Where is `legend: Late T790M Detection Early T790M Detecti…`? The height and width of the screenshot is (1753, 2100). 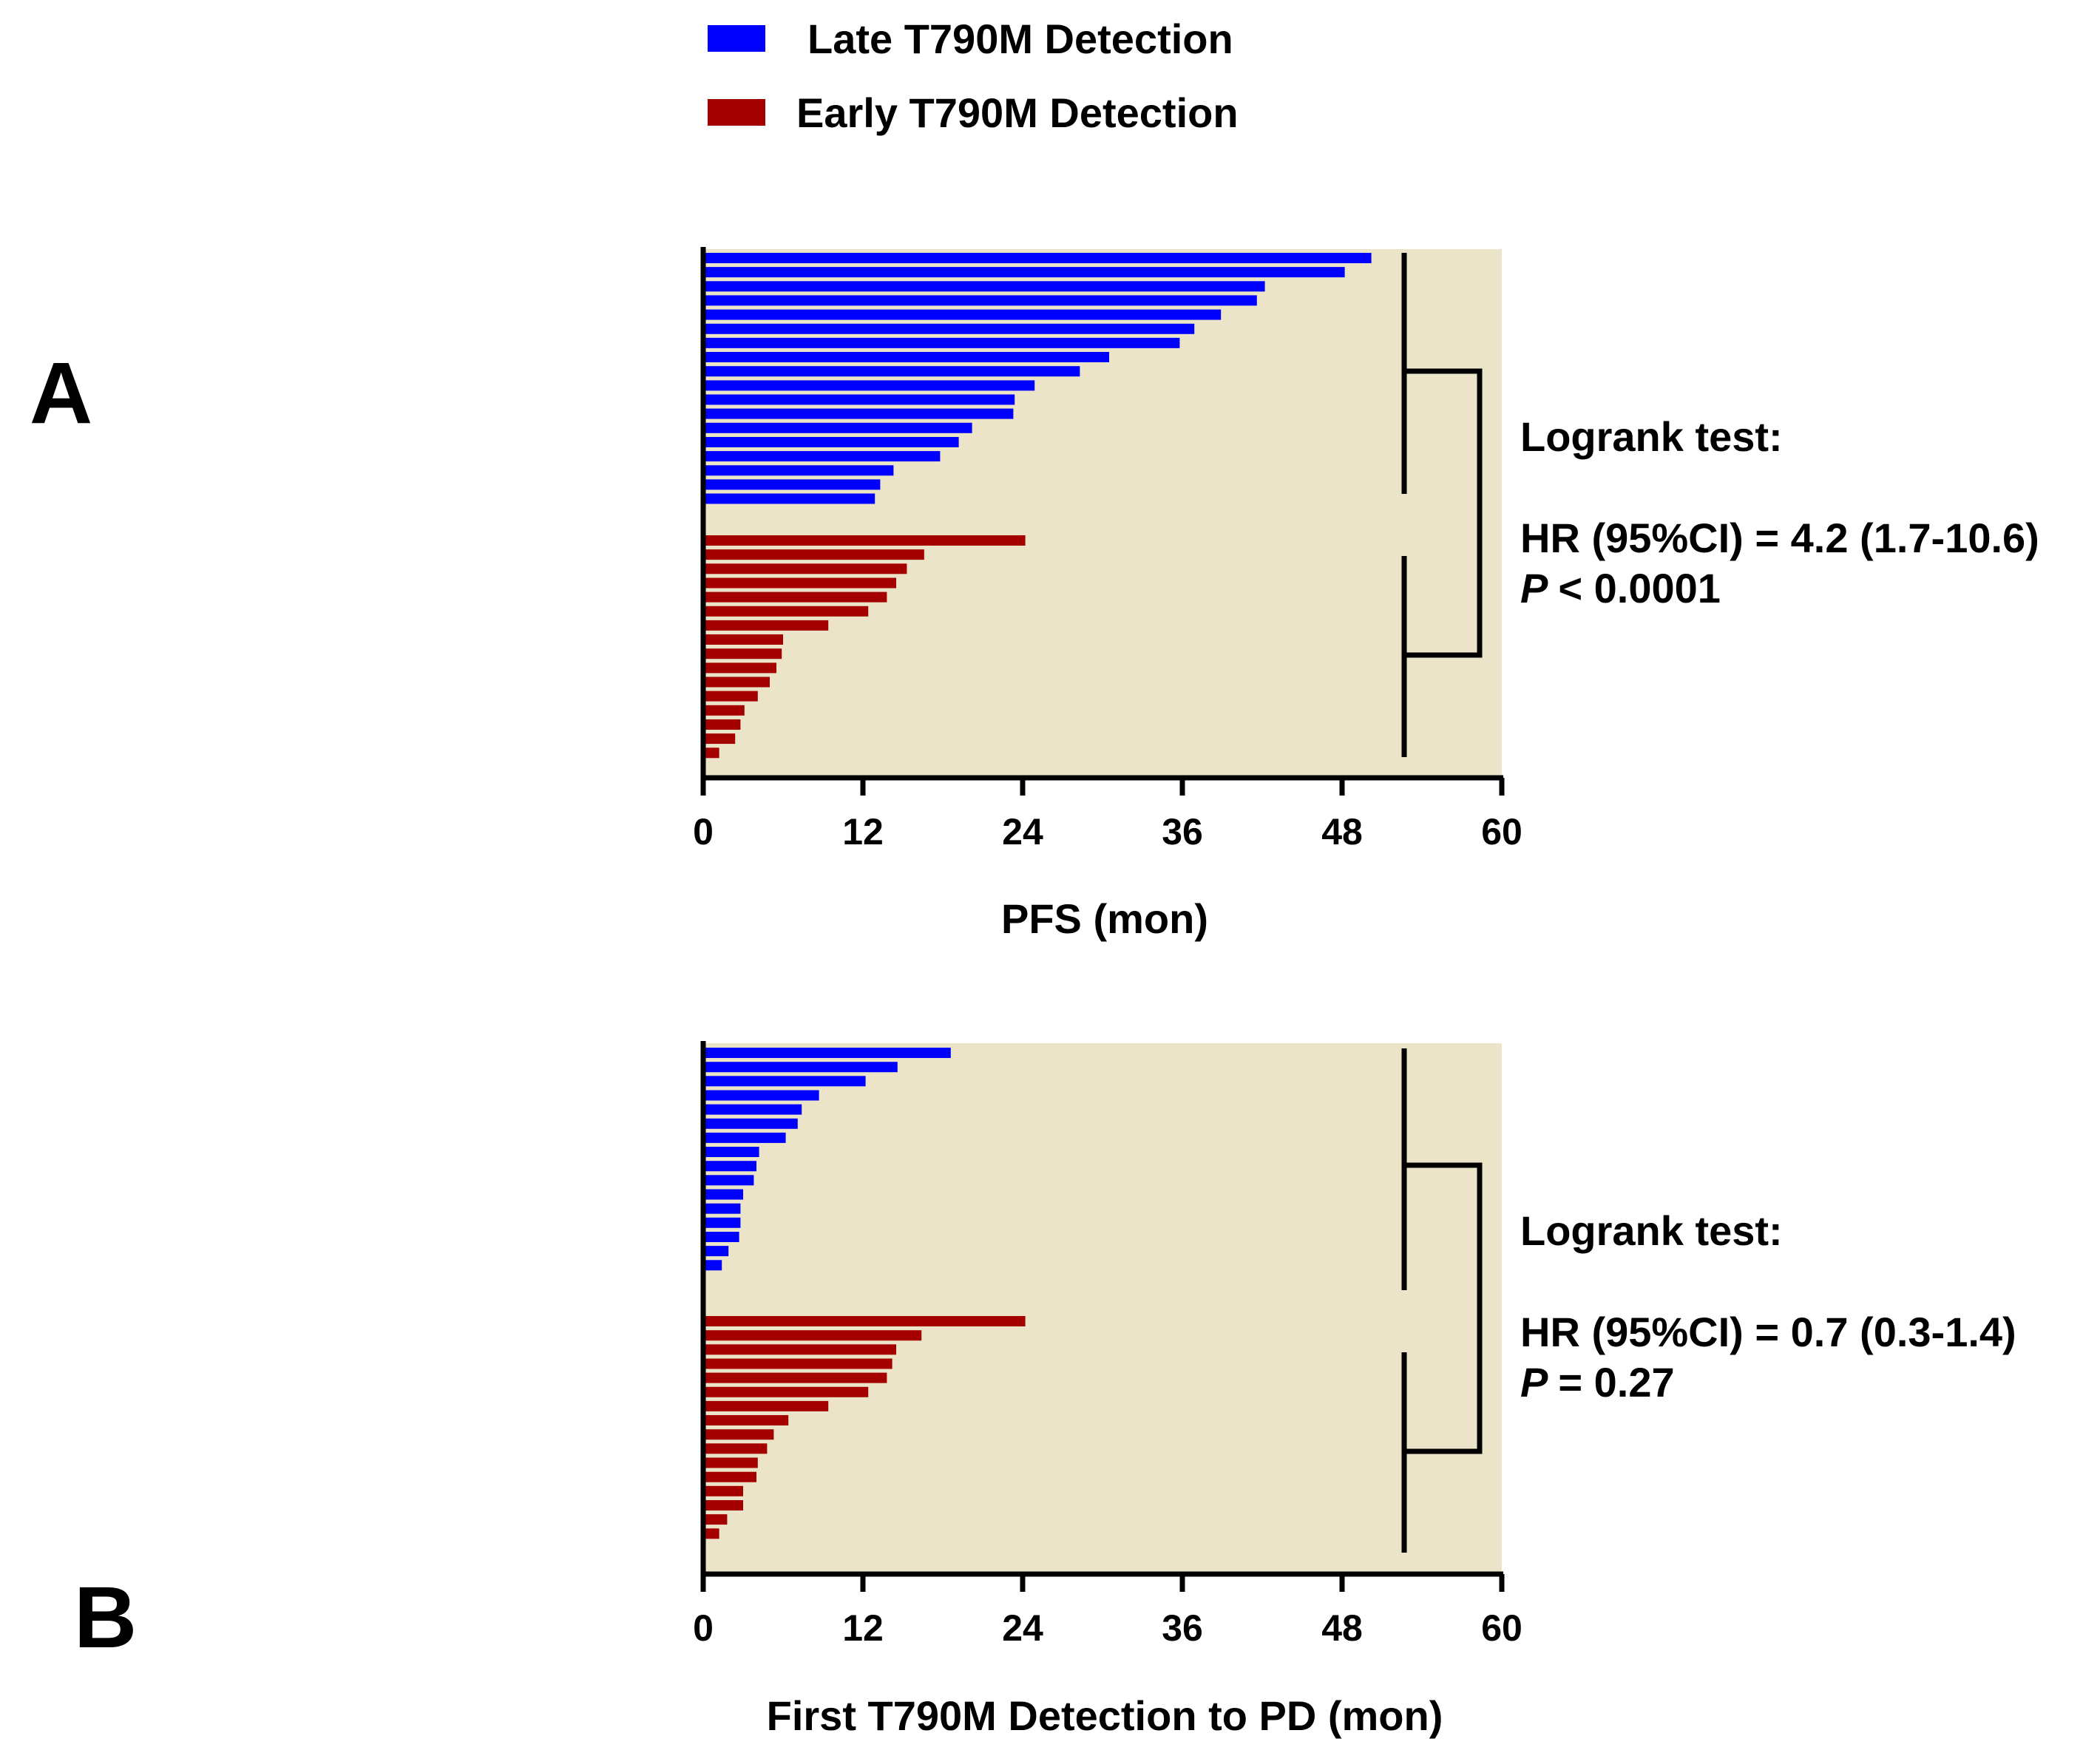 legend: Late T790M Detection Early T790M Detecti… is located at coordinates (974, 76).